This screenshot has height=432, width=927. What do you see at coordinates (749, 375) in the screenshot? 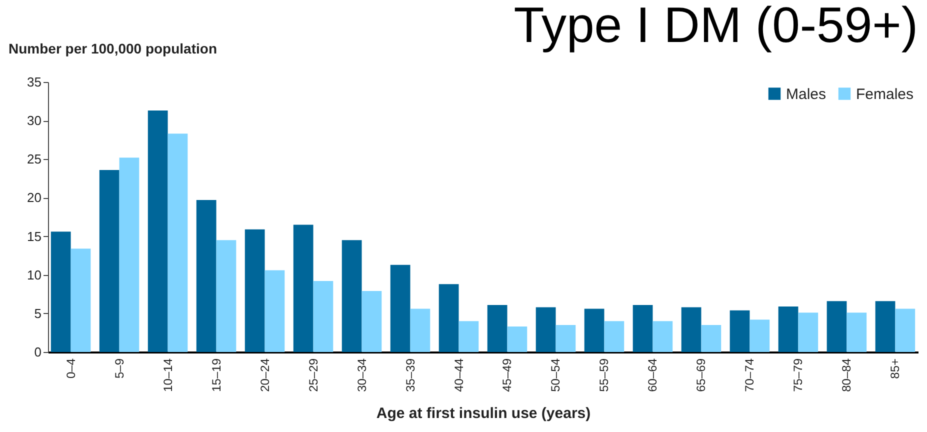
I see `x-tick-label: 70–74` at bounding box center [749, 375].